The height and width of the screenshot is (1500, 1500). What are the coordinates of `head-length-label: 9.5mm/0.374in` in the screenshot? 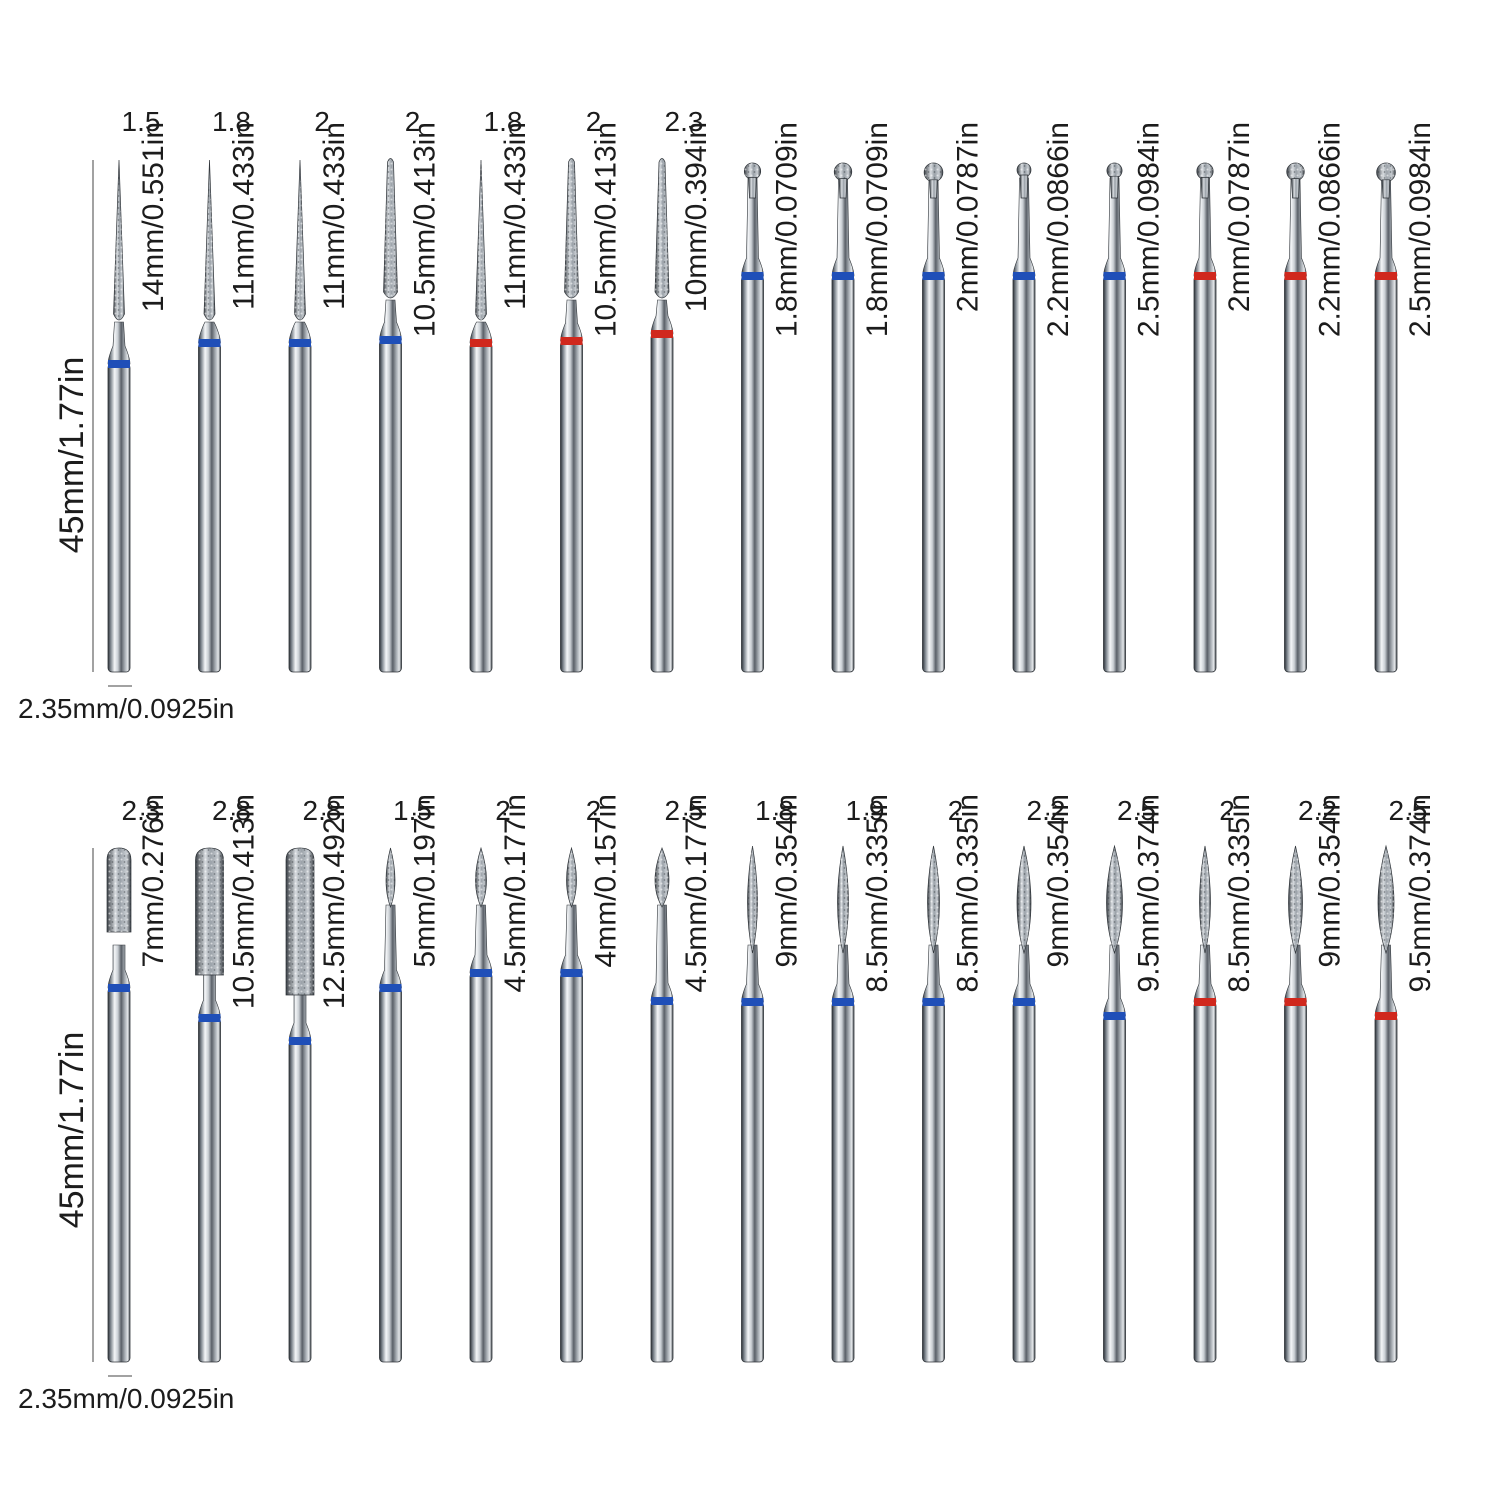 It's located at (1149, 893).